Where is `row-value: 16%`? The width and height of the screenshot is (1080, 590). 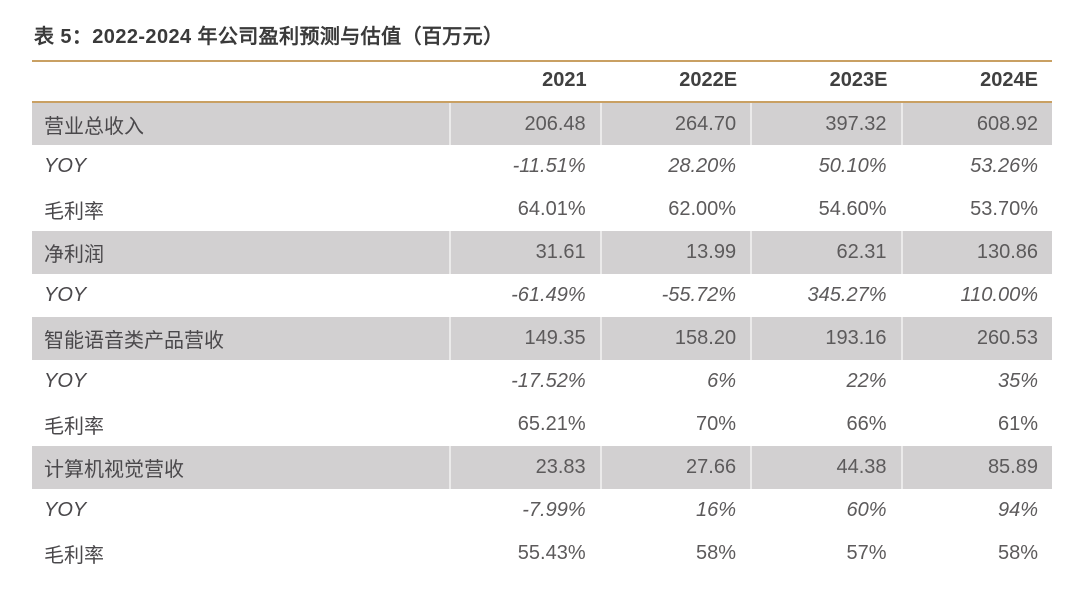 row-value: 16% is located at coordinates (675, 510).